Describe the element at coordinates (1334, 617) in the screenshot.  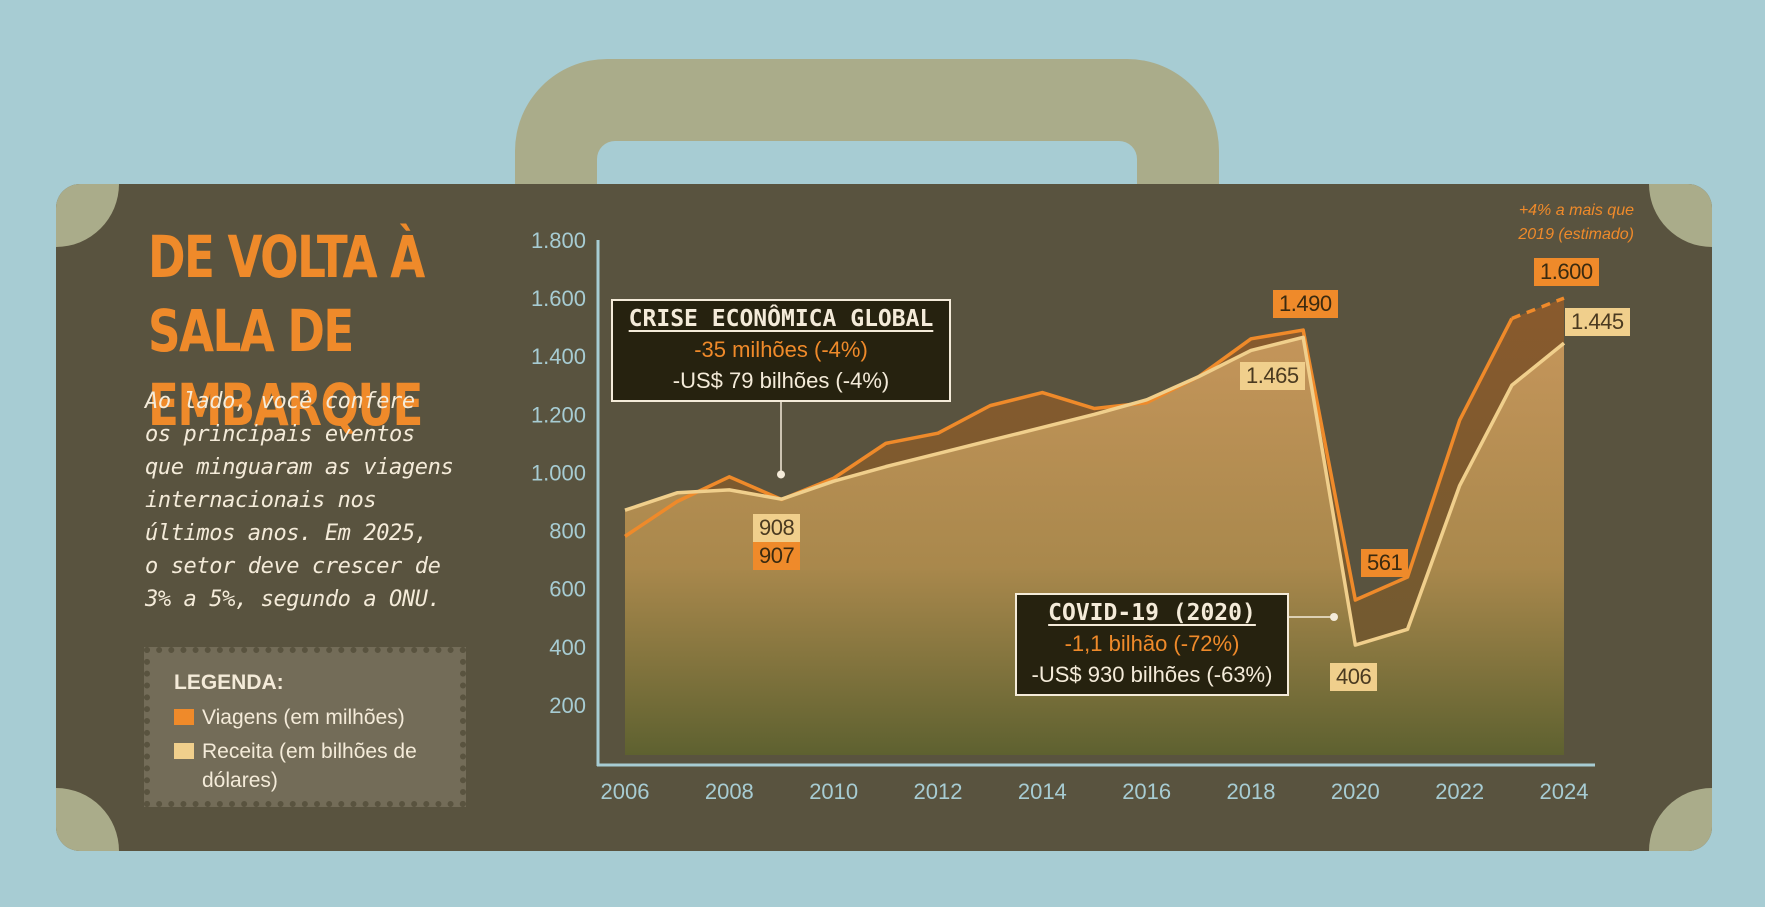
I see `leader-dot-covid` at that location.